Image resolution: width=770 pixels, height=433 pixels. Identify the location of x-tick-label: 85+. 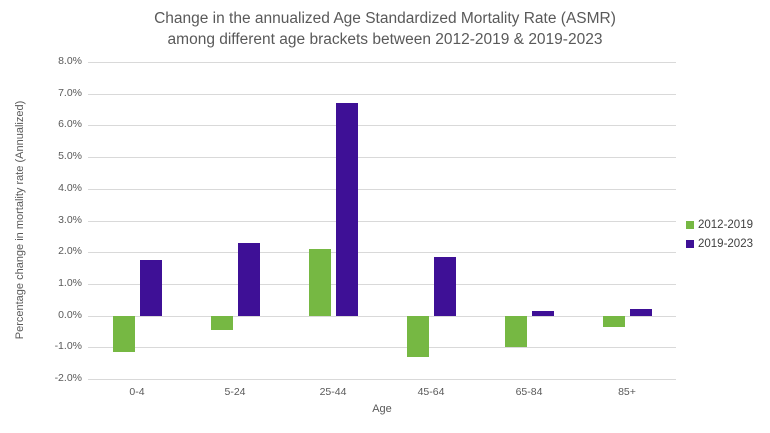
(627, 392).